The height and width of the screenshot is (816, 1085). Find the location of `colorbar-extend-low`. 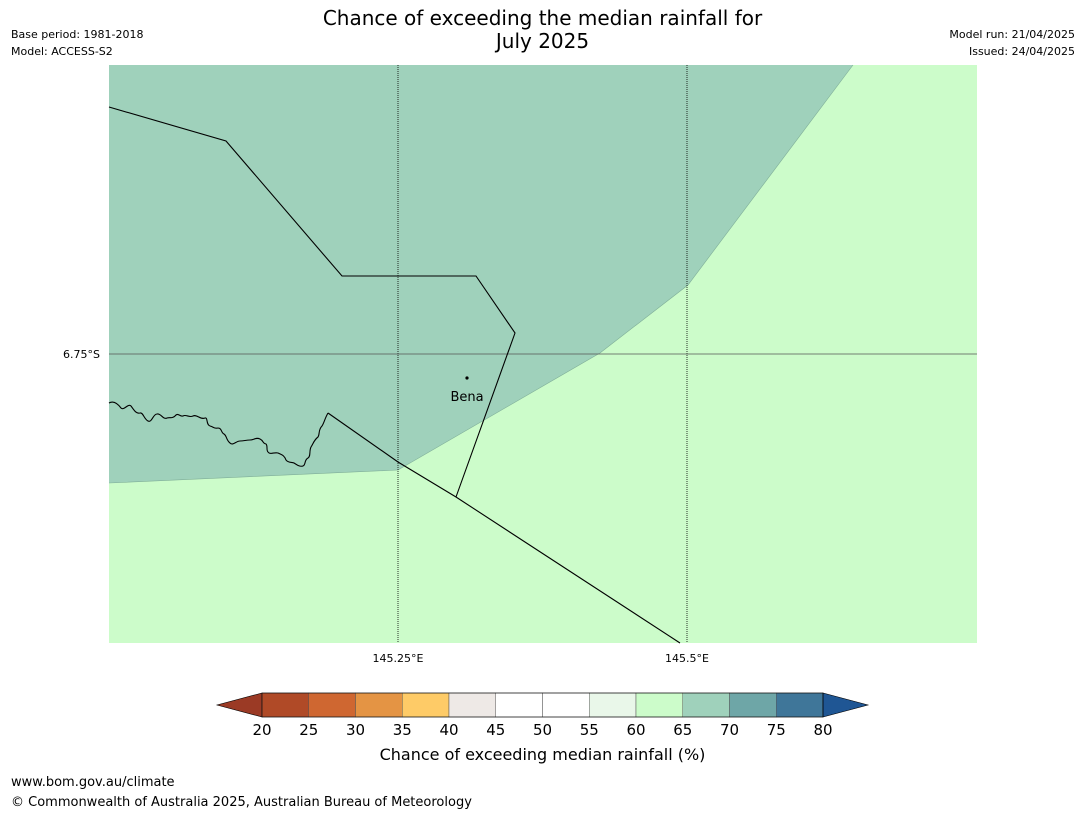

colorbar-extend-low is located at coordinates (239, 705).